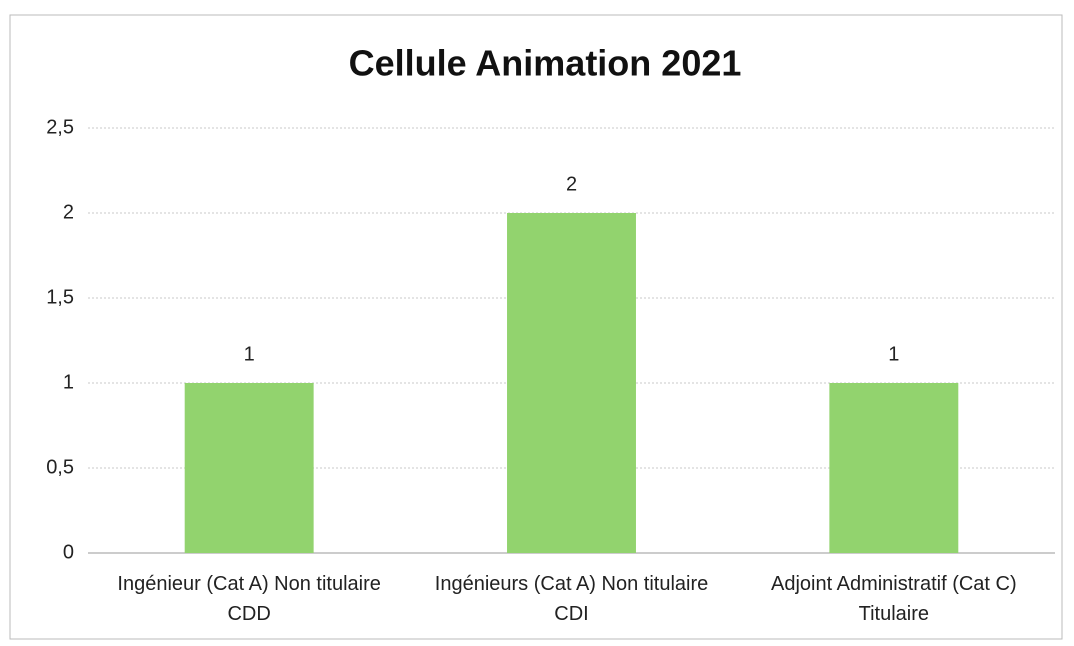 The width and height of the screenshot is (1074, 646). I want to click on y-tick-label: 0, so click(68, 552).